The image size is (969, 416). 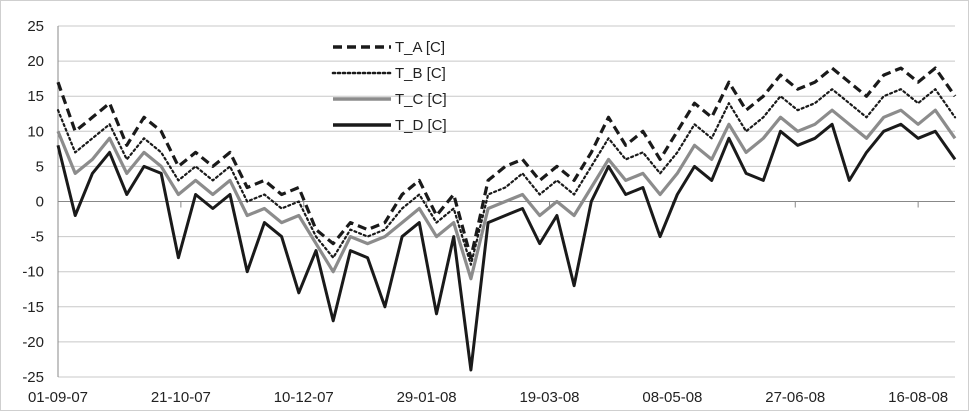 What do you see at coordinates (33, 377) in the screenshot?
I see `y-tick-label: -25` at bounding box center [33, 377].